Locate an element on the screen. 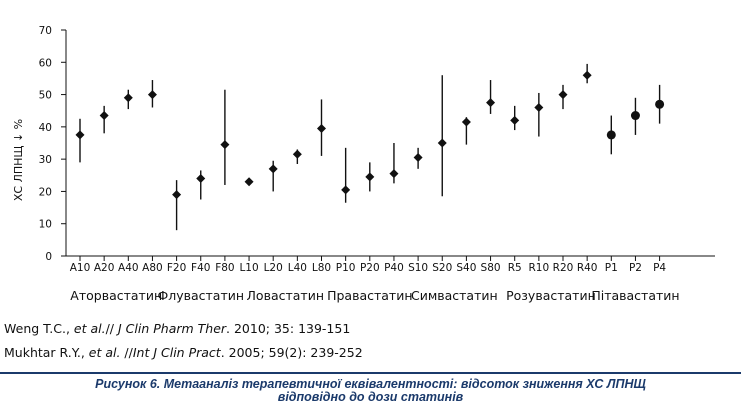 This screenshot has height=407, width=741. x-tick-label: S20 is located at coordinates (442, 268).